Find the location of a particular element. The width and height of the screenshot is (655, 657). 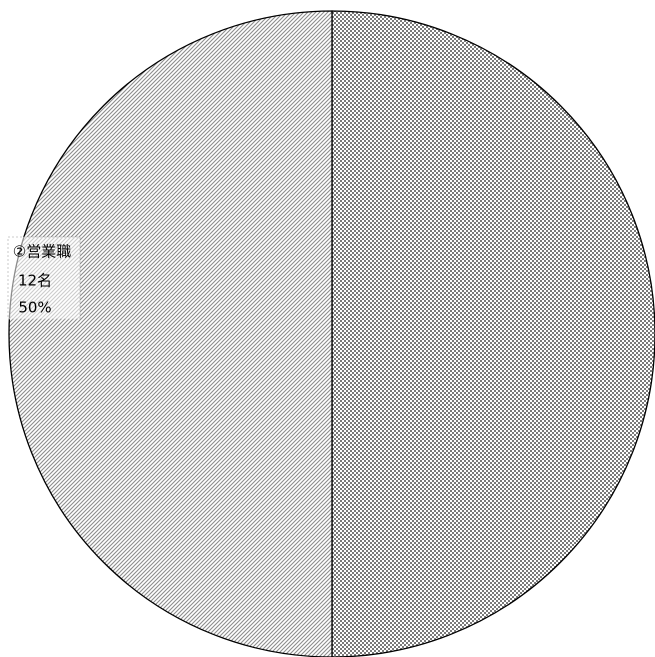

count-label: 12名 is located at coordinates (35, 281).